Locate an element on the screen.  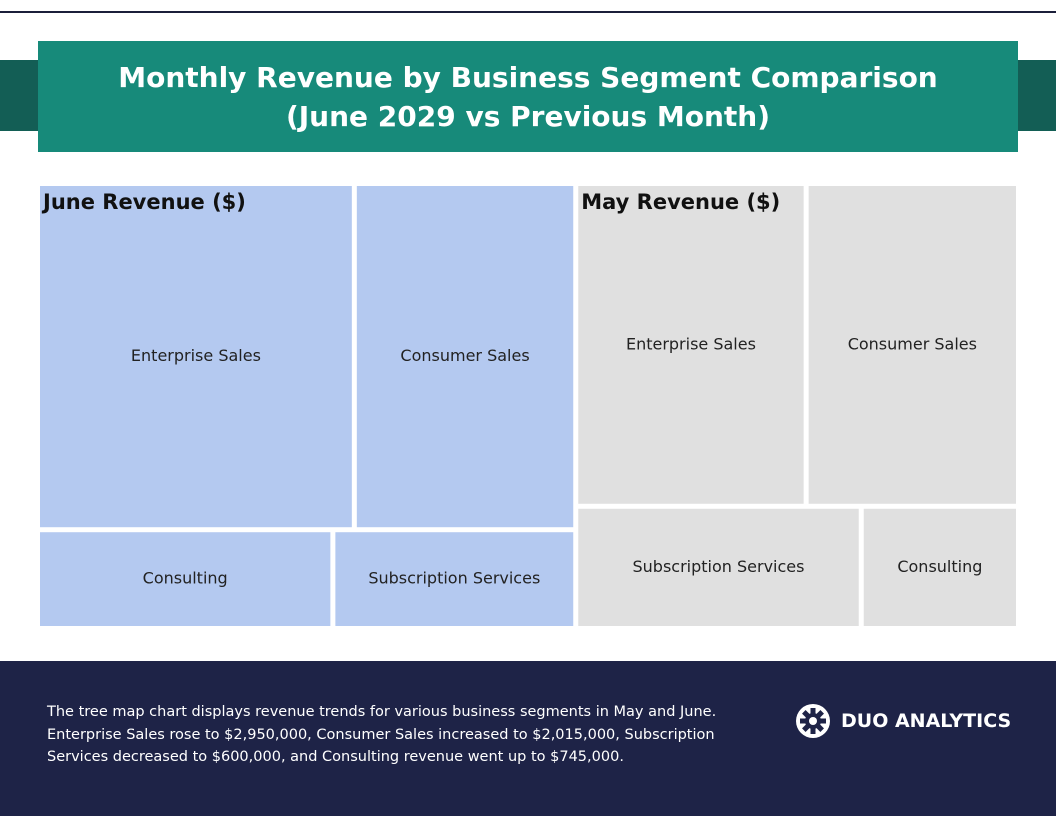
brand: DUO ANALYTICS is located at coordinates (903, 721).